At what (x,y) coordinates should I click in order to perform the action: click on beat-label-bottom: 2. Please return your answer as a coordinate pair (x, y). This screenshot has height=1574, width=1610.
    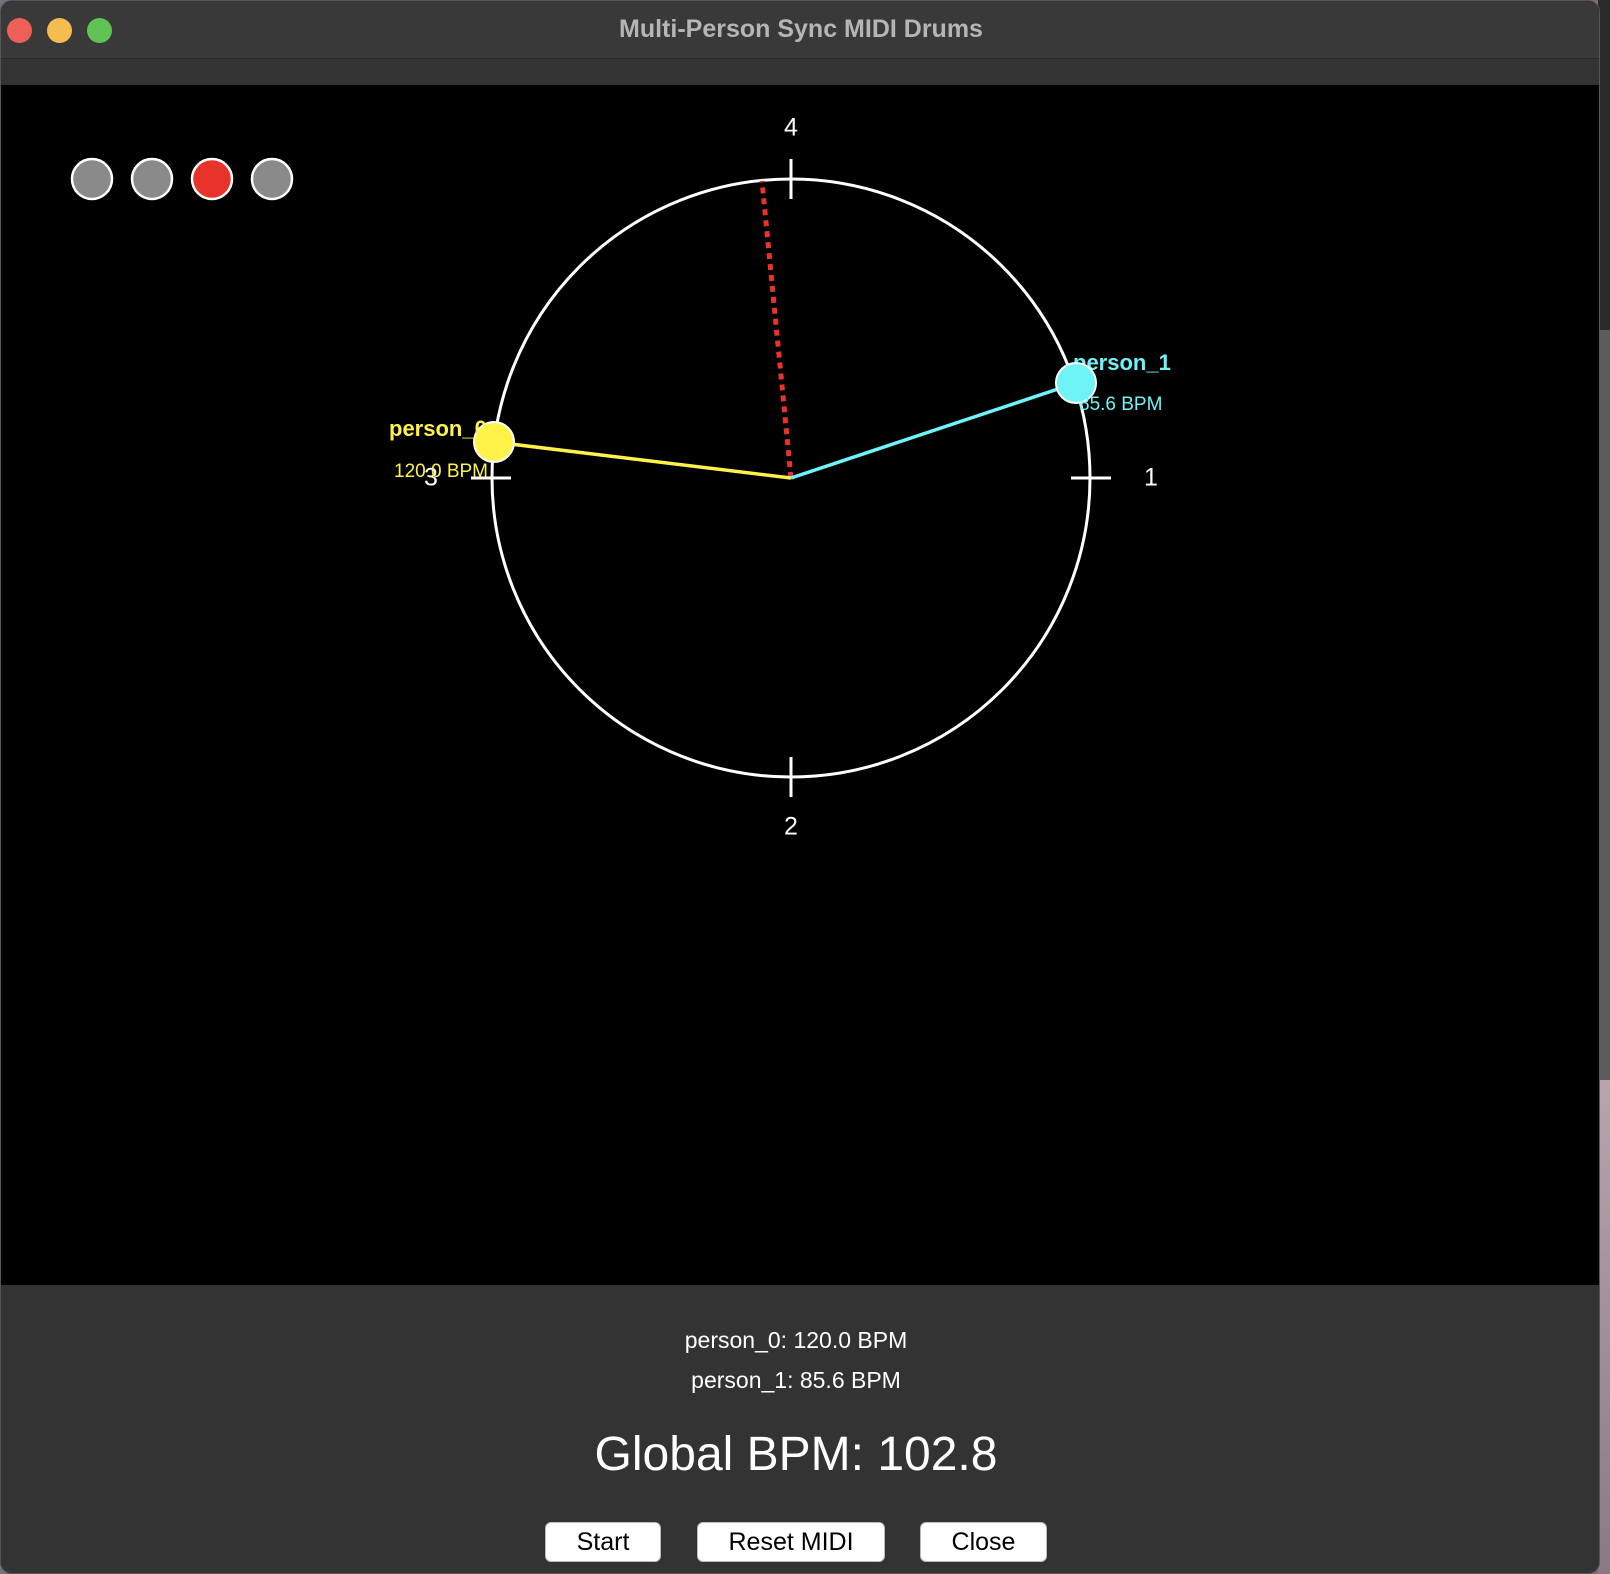
    Looking at the image, I should click on (791, 827).